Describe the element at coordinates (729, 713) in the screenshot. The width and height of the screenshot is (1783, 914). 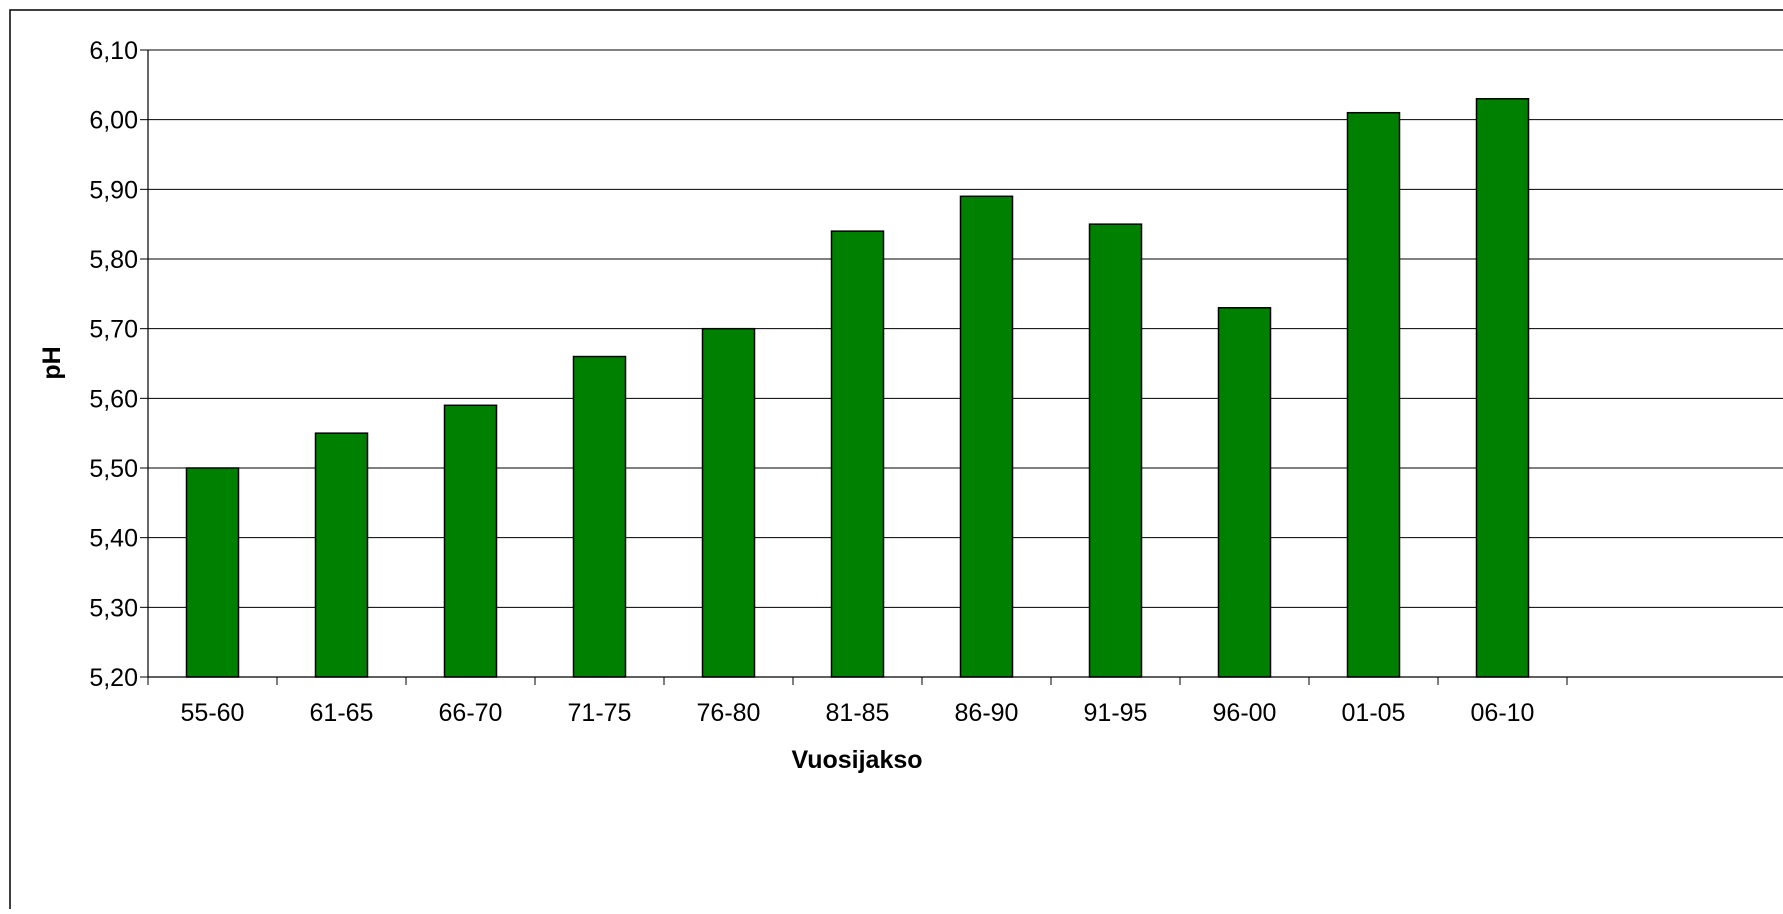
I see `x-tick-label: 76-80` at that location.